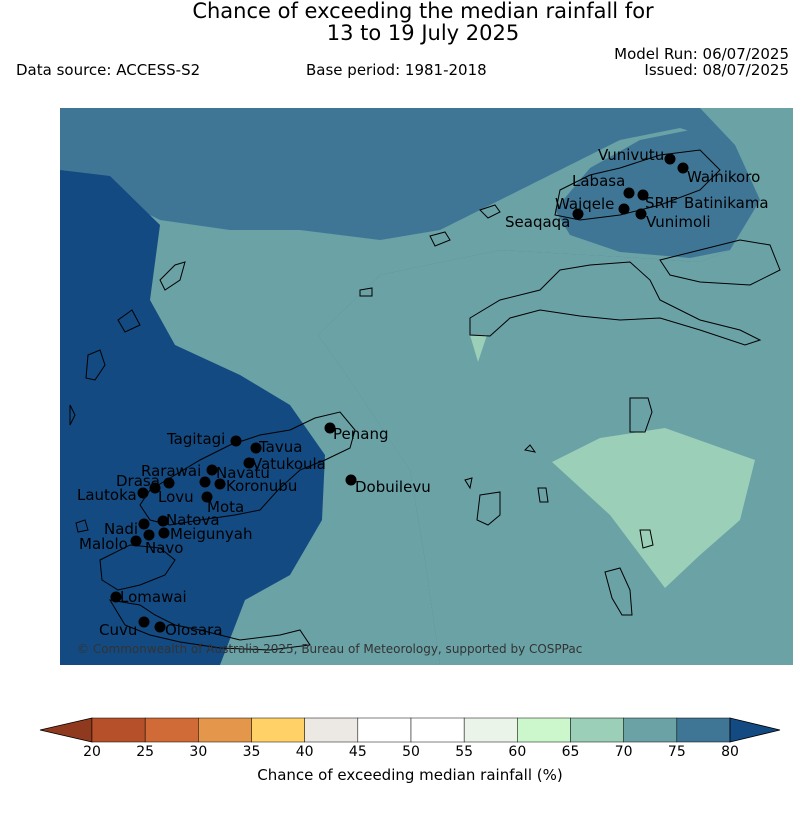 This screenshot has height=816, width=804. What do you see at coordinates (653, 508) in the screenshot?
I see `band-65-70-east` at bounding box center [653, 508].